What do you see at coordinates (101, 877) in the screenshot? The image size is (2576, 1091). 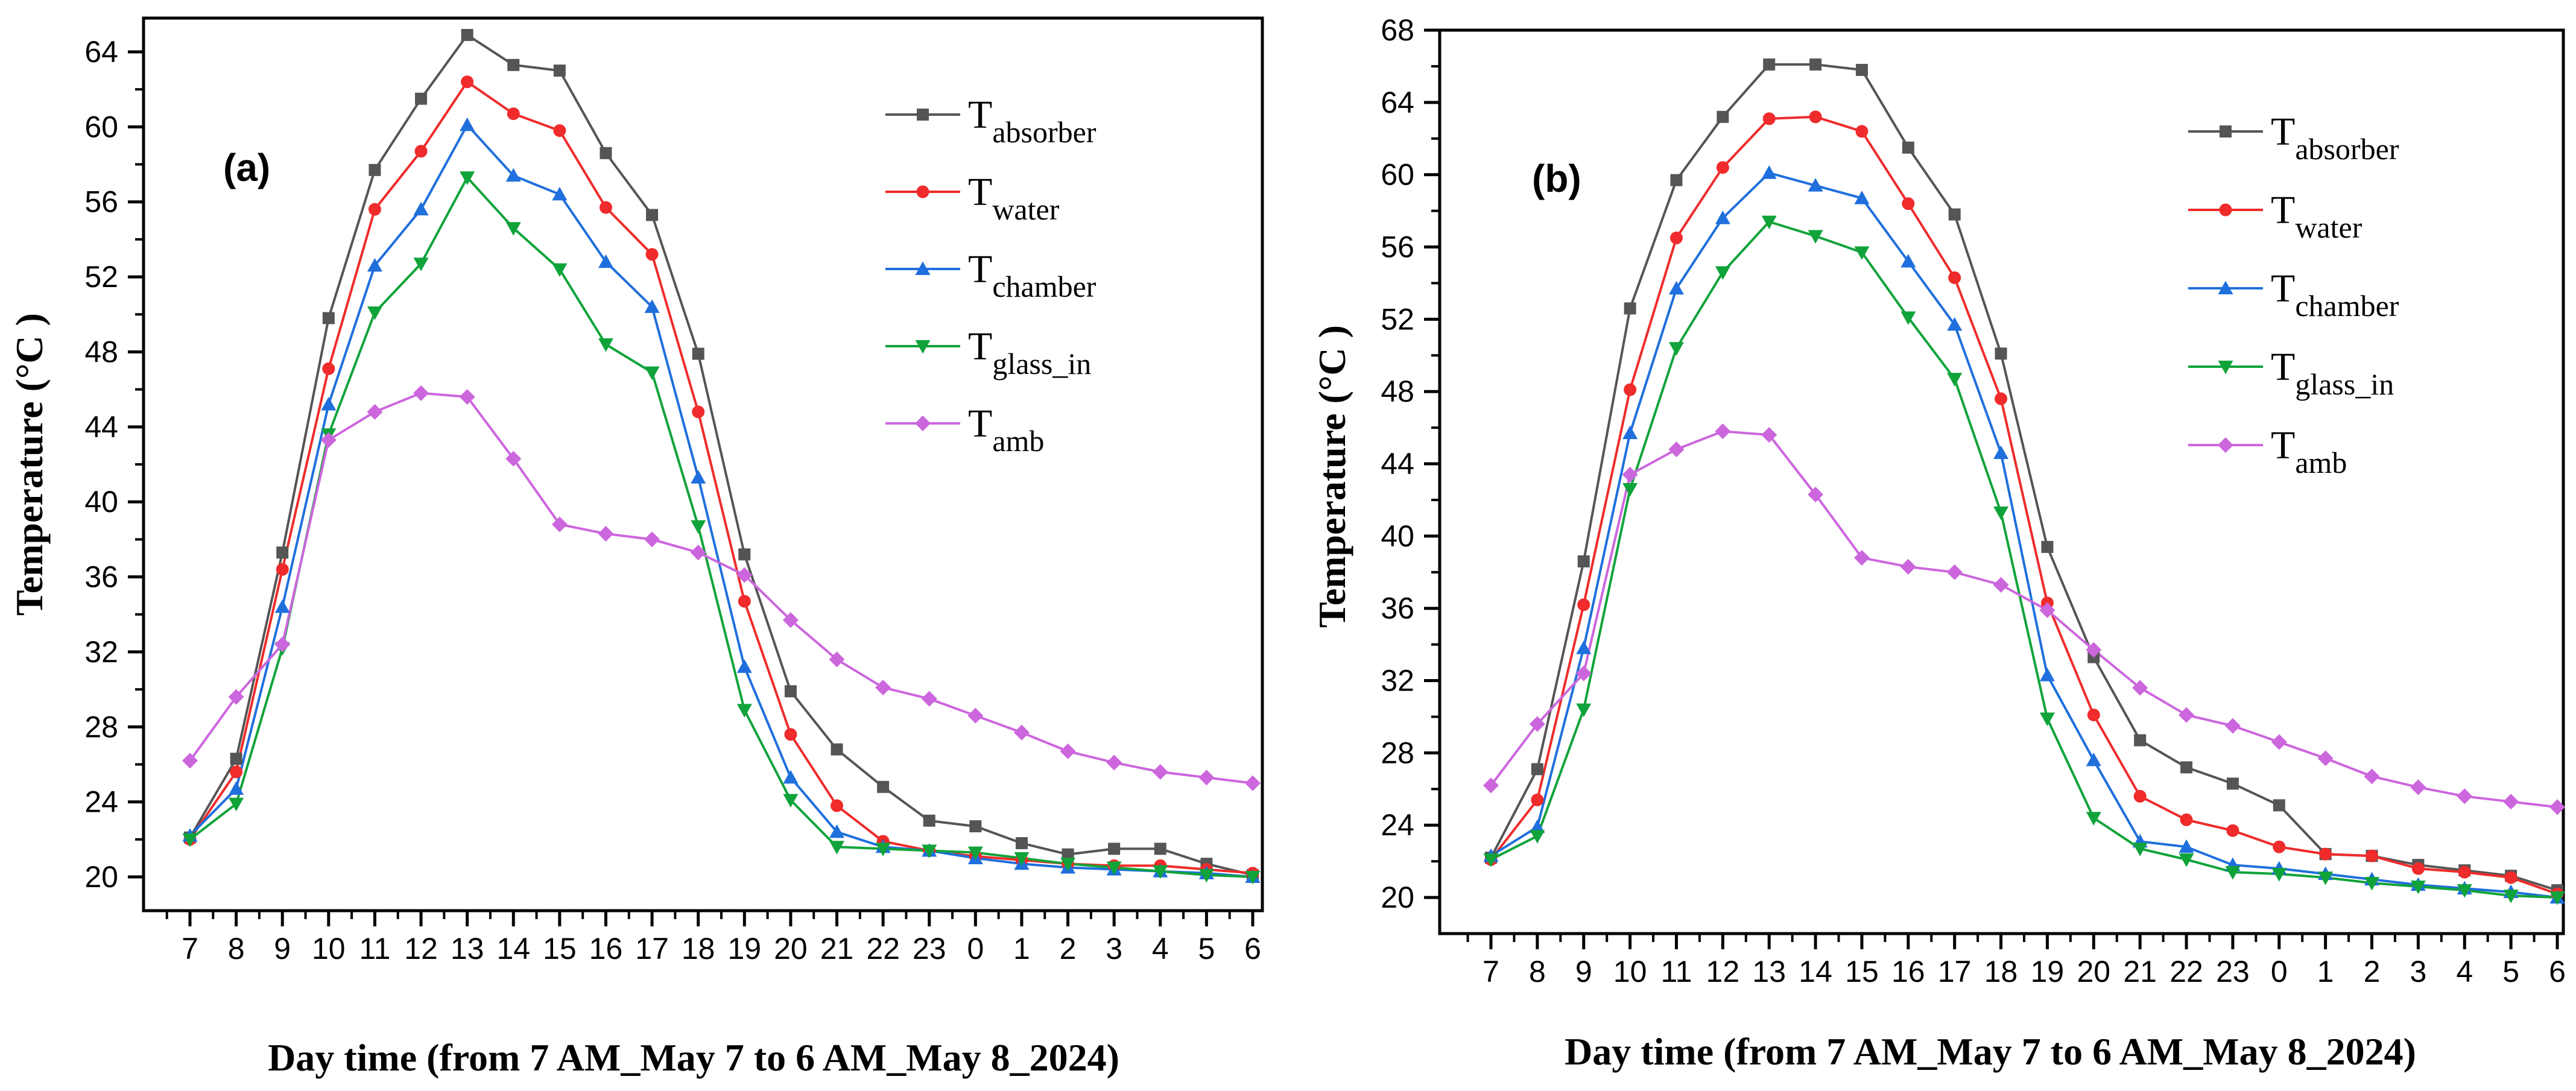 I see `y-tick-label: 20` at bounding box center [101, 877].